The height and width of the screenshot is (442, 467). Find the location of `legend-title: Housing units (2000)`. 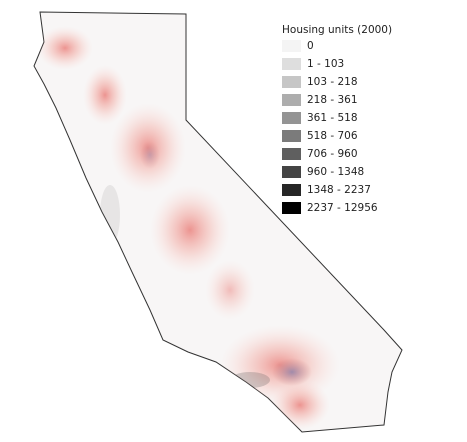

legend-title: Housing units (2000) is located at coordinates (337, 30).